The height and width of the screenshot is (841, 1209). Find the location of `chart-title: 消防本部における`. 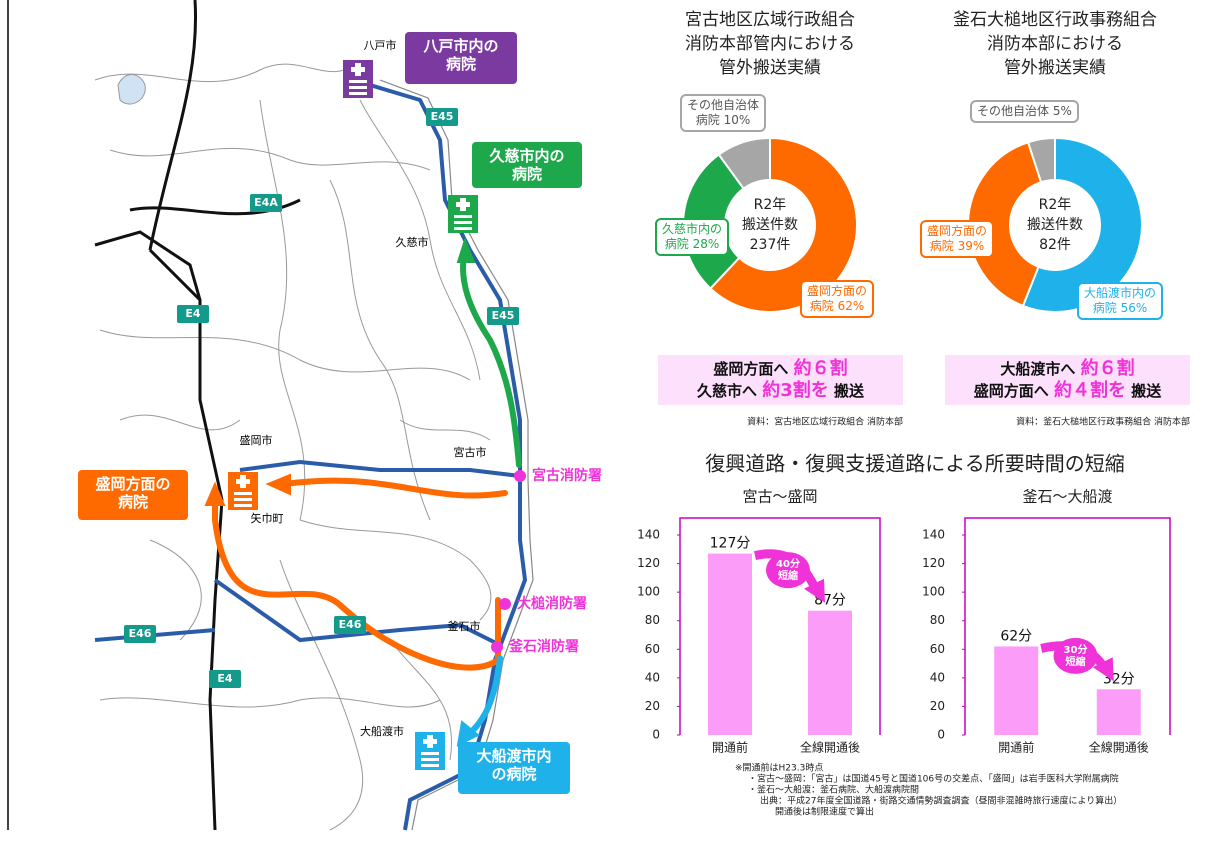

chart-title: 消防本部における is located at coordinates (1055, 44).